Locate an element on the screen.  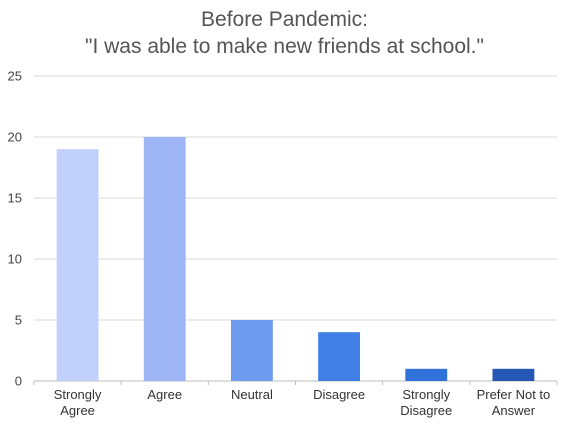
x-category-label-3: Disagree is located at coordinates (339, 394).